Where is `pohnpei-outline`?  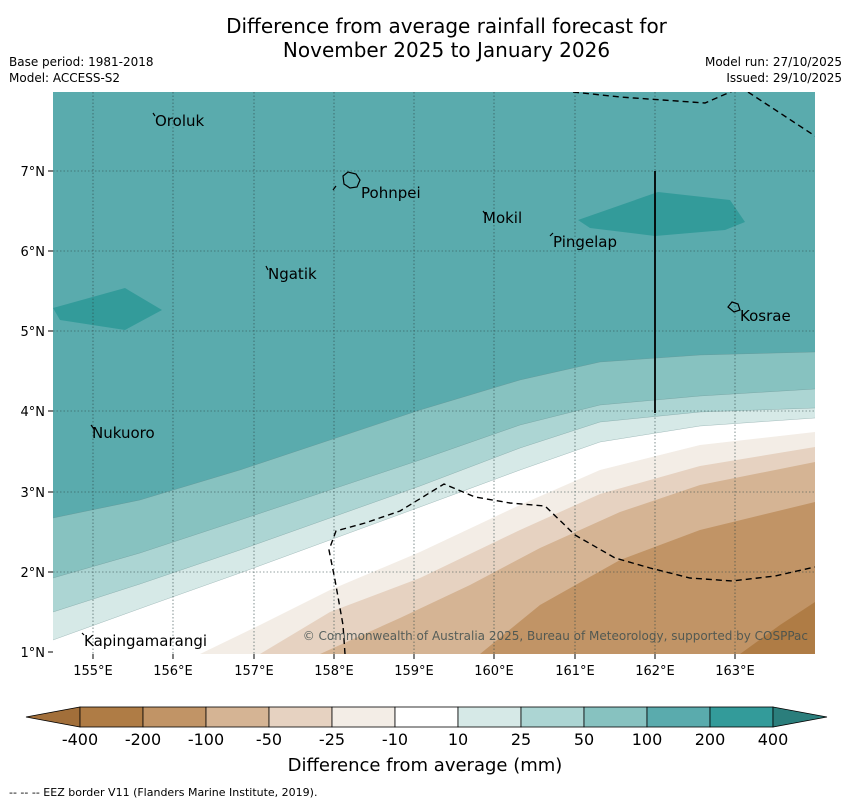 pohnpei-outline is located at coordinates (351, 180).